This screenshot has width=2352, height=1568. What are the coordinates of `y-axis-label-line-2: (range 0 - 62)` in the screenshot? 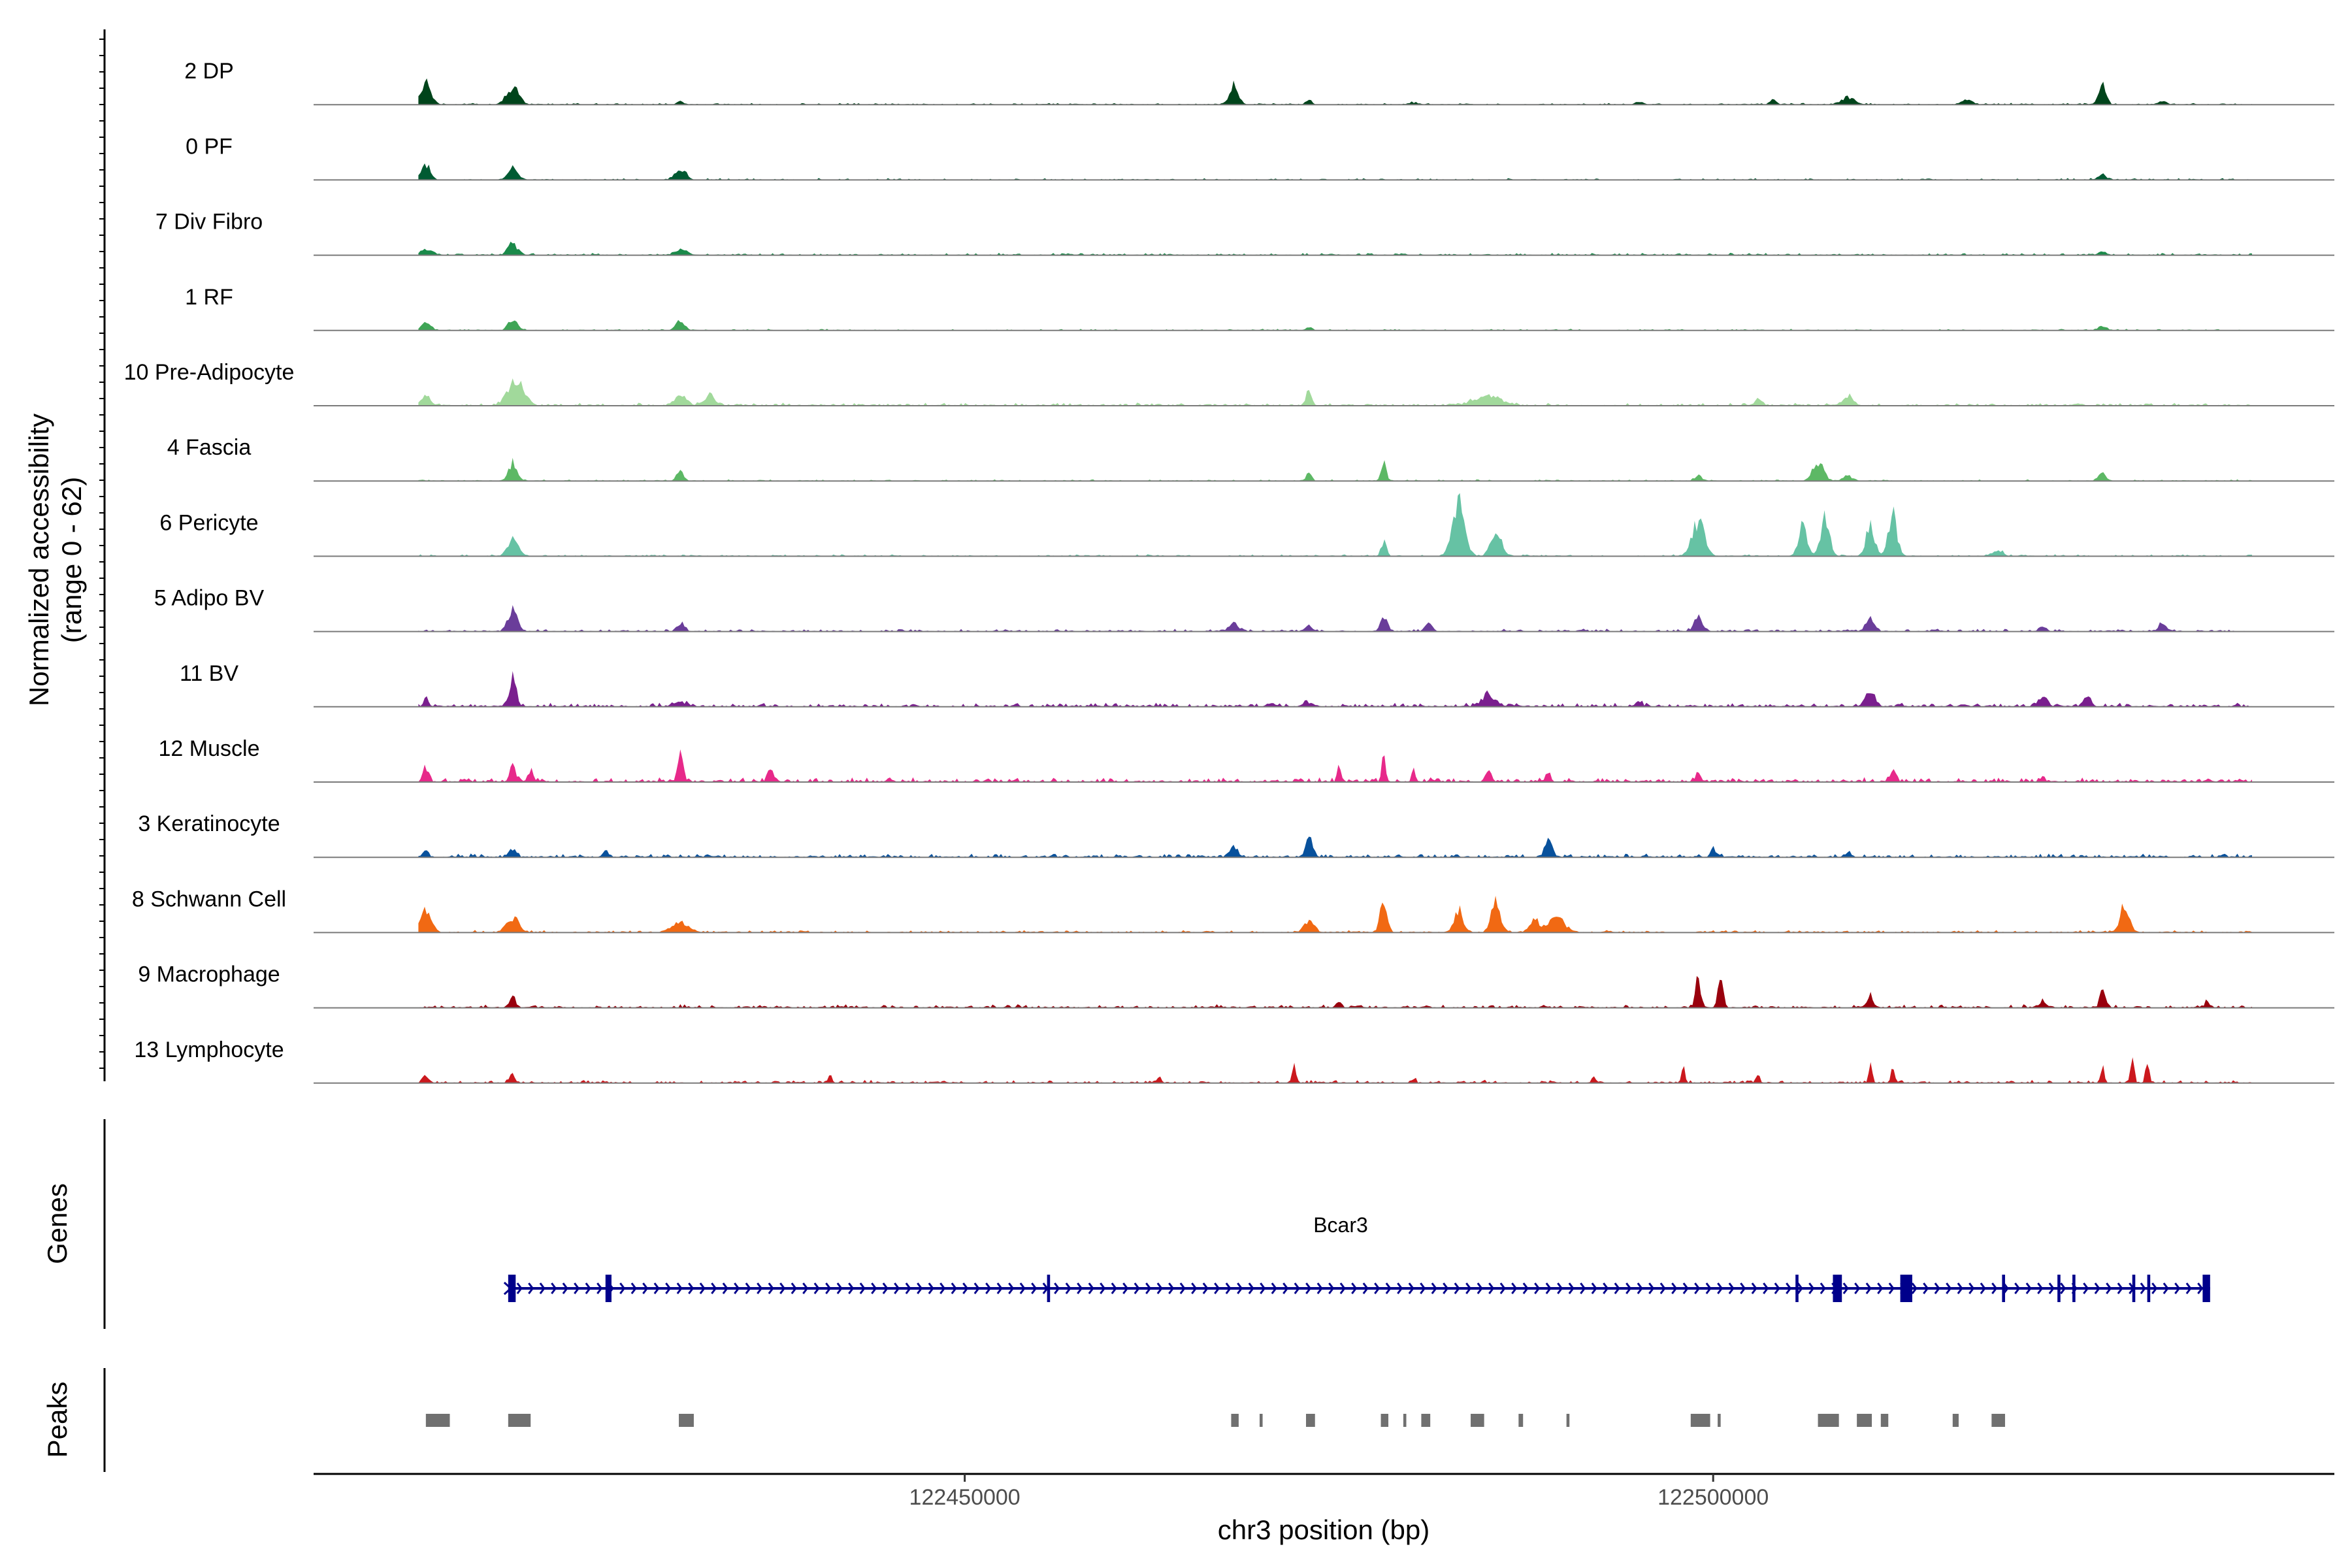 It's located at (71, 560).